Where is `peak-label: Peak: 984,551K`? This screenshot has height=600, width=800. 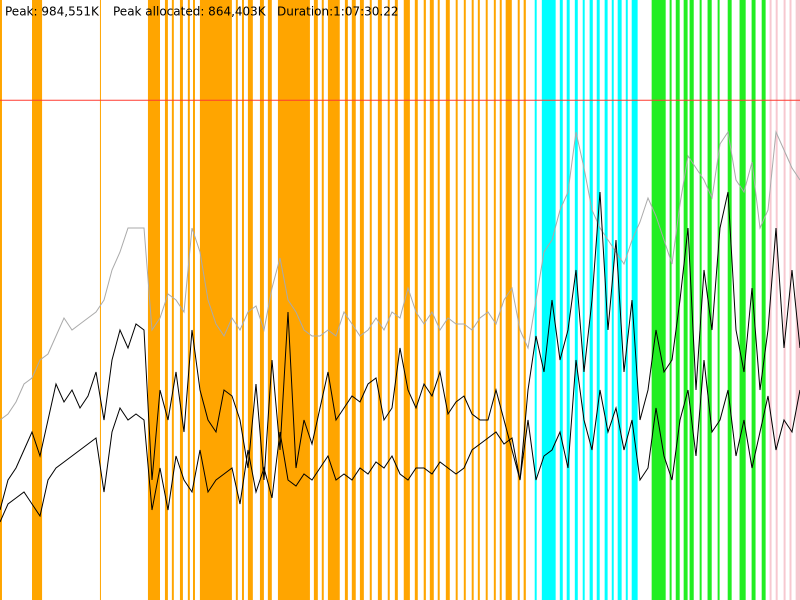
peak-label: Peak: 984,551K is located at coordinates (52, 12).